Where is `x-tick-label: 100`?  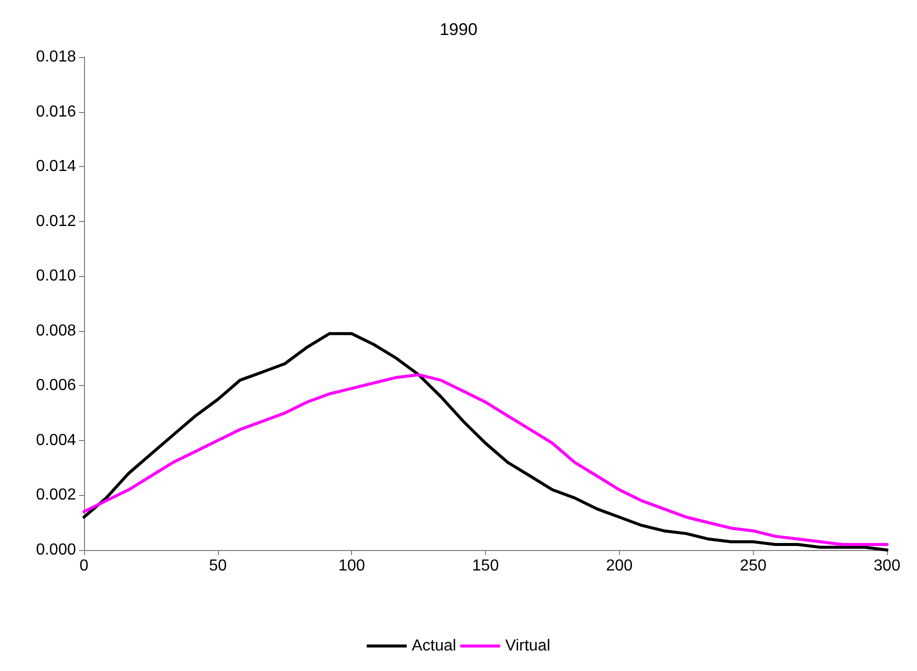 x-tick-label: 100 is located at coordinates (352, 566).